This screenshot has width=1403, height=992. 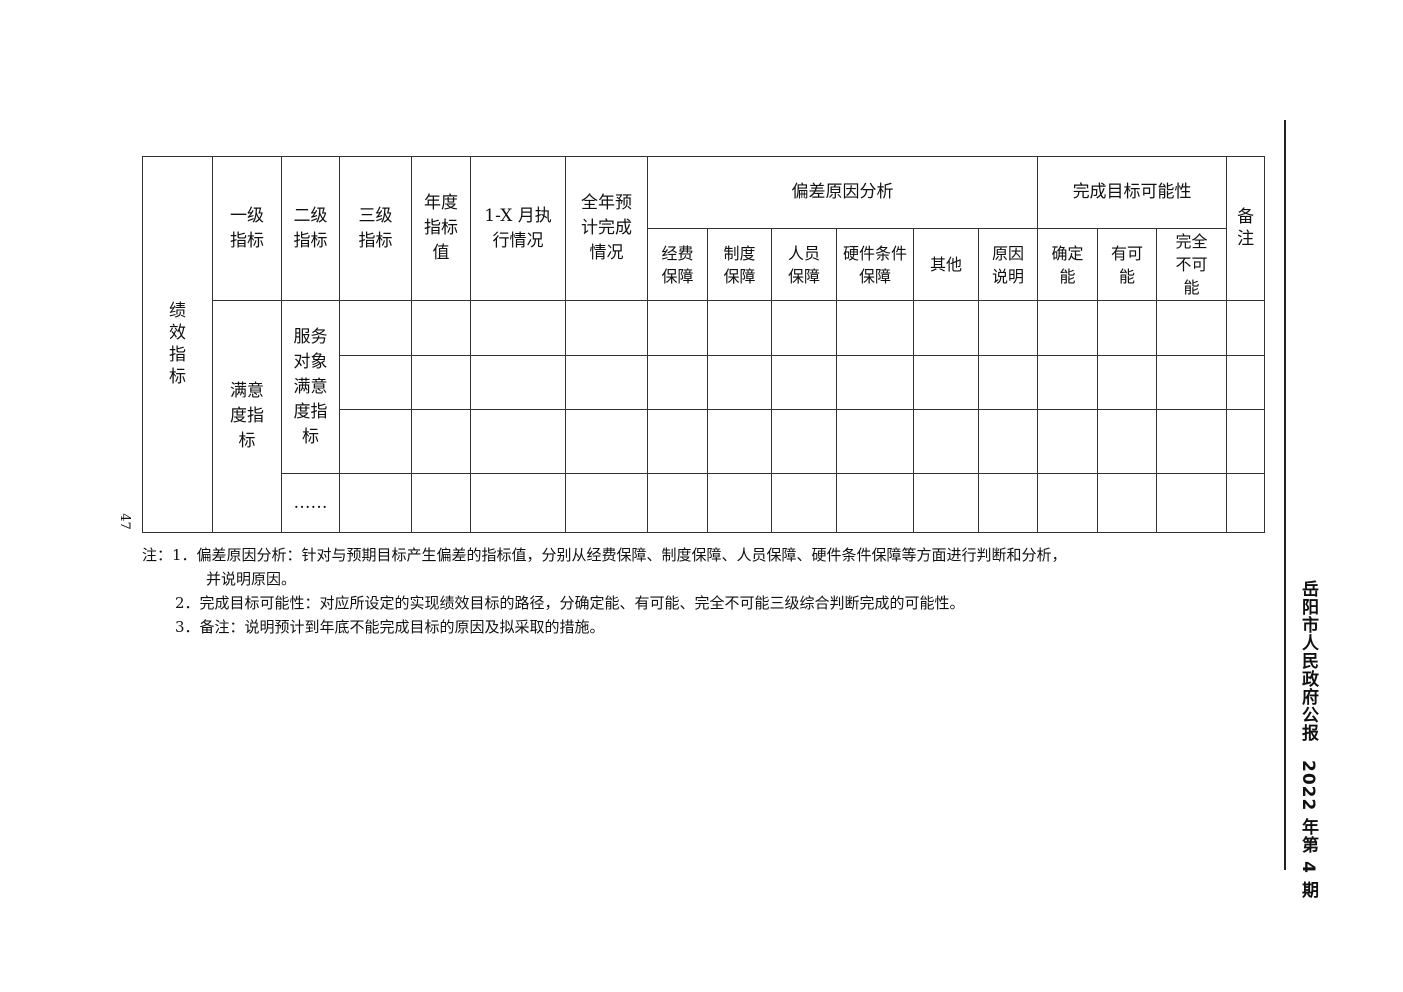 What do you see at coordinates (124, 521) in the screenshot?
I see `page-number: 47` at bounding box center [124, 521].